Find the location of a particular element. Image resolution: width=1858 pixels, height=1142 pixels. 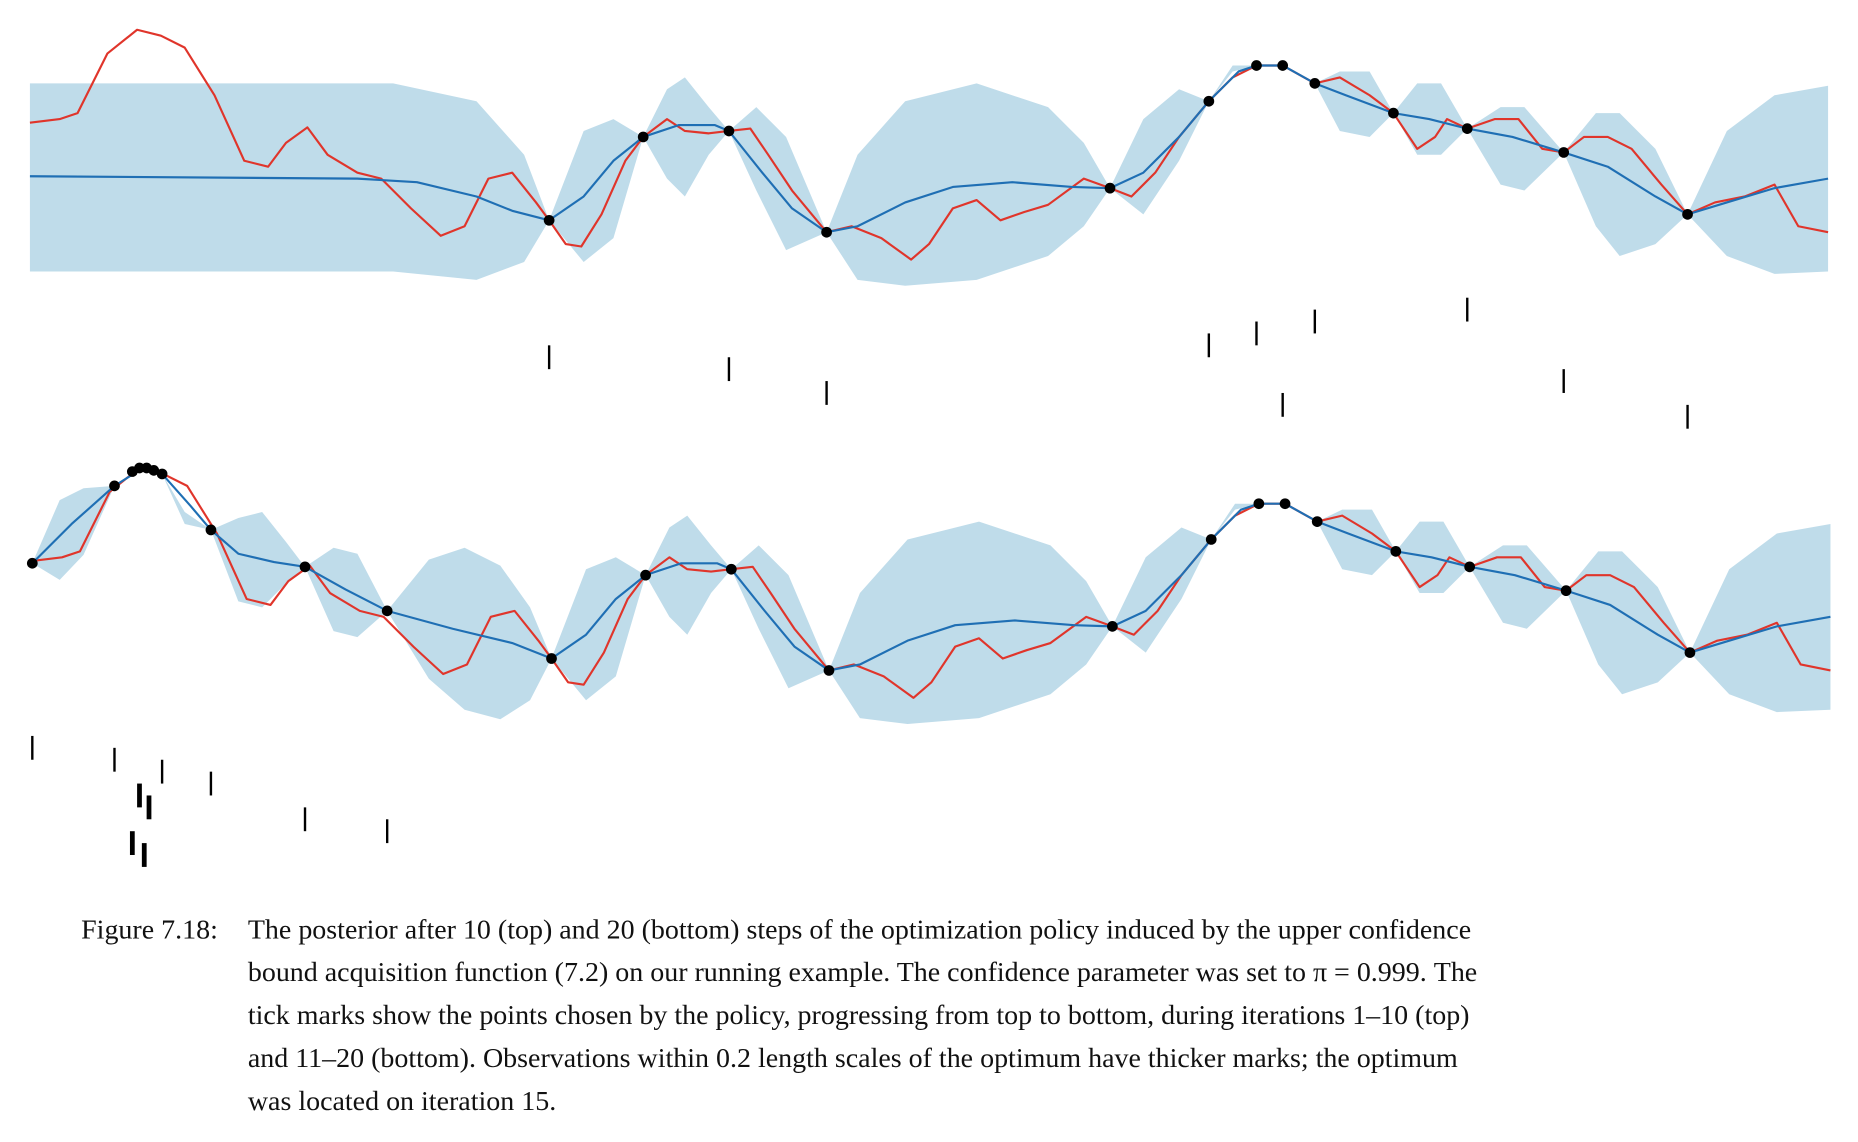

mean-line is located at coordinates (929, 149).